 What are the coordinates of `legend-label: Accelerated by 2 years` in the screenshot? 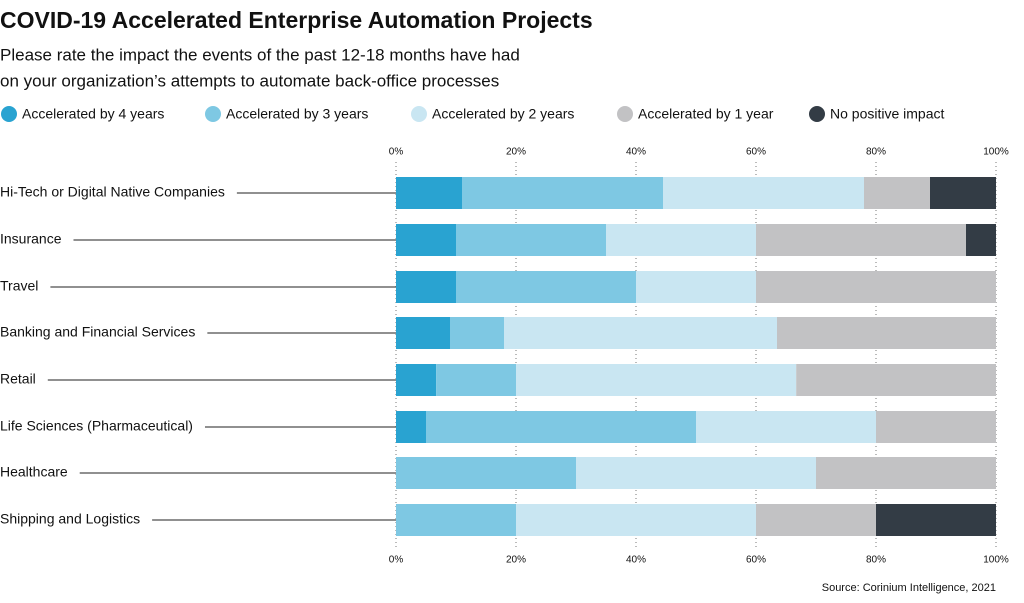 It's located at (503, 114).